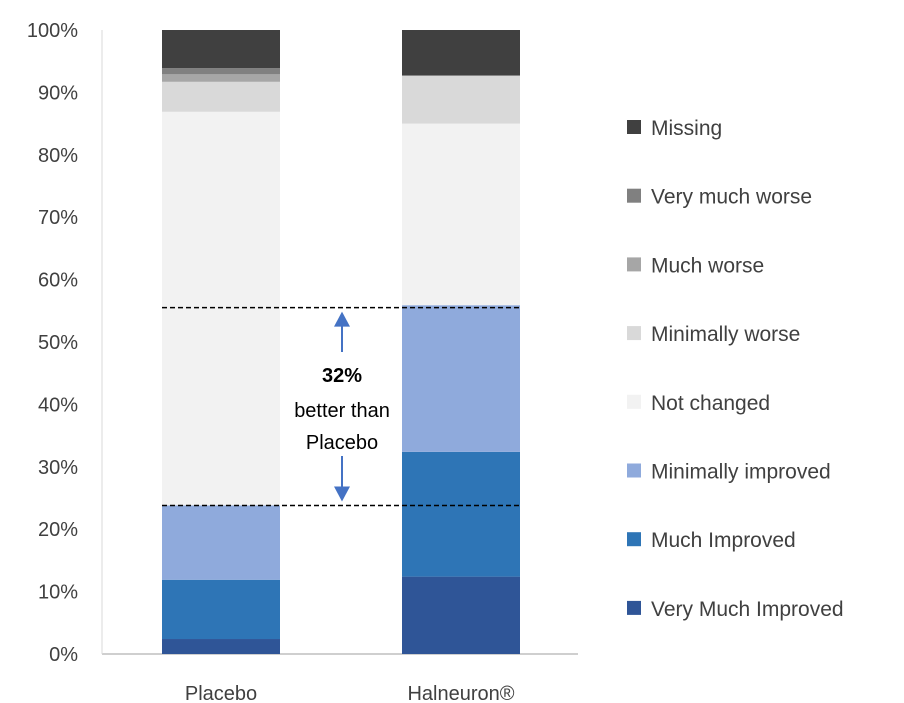 The height and width of the screenshot is (703, 904). I want to click on y-axis-ticks: 0% 10% 20% 30% 40% 50% 60% 70% 80% 90% 100%, so click(52, 343).